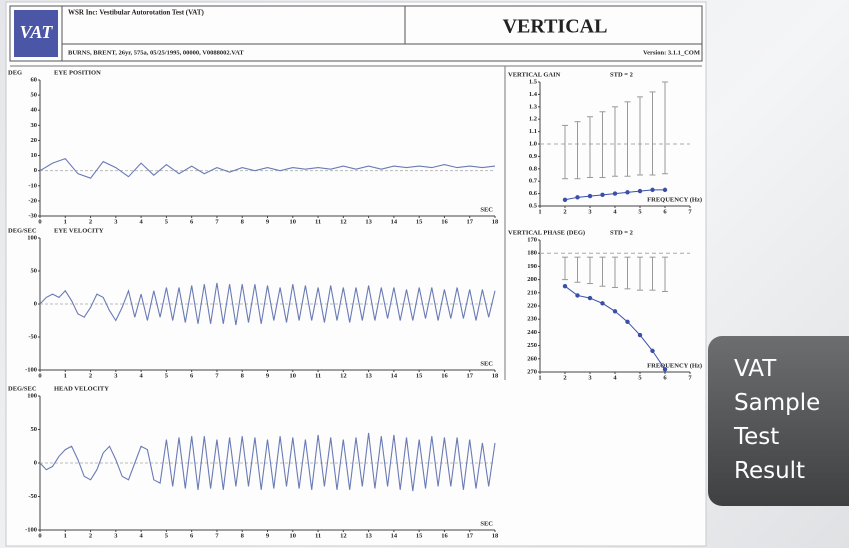  I want to click on y-tick-label: 10, so click(34, 155).